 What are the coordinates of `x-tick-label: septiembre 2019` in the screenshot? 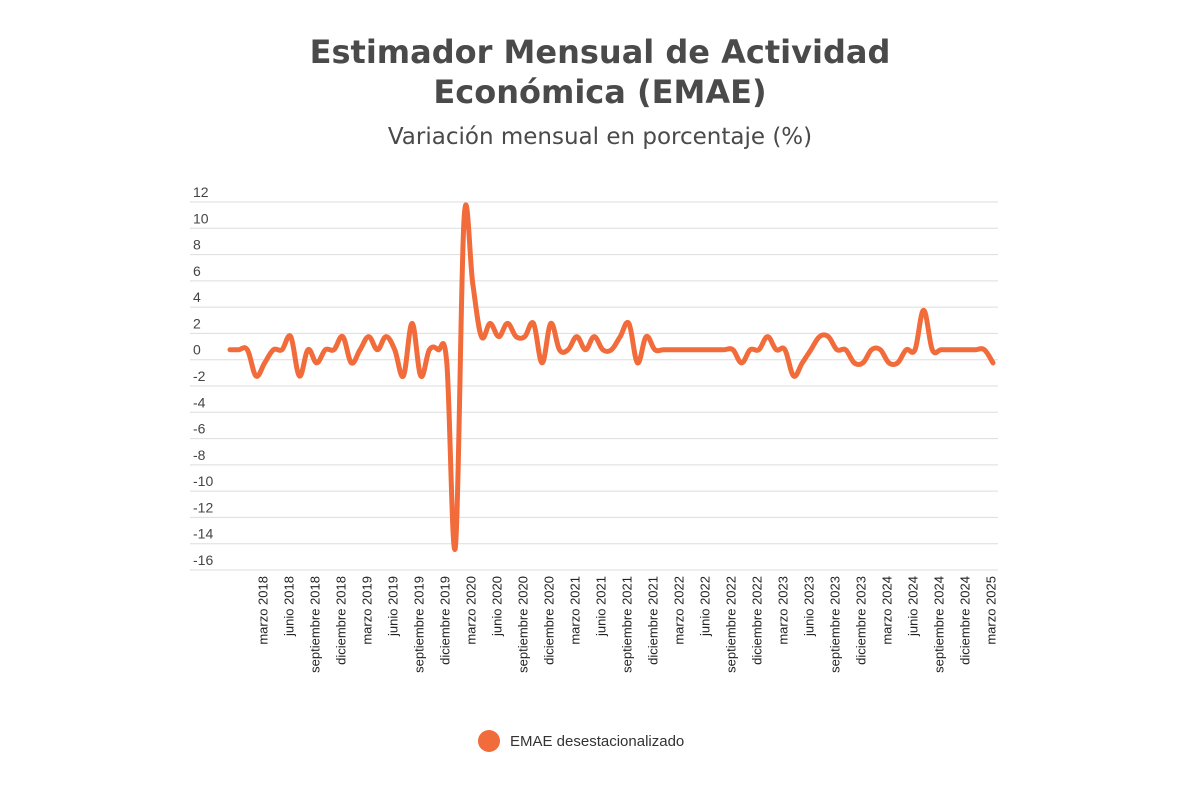 It's located at (418, 624).